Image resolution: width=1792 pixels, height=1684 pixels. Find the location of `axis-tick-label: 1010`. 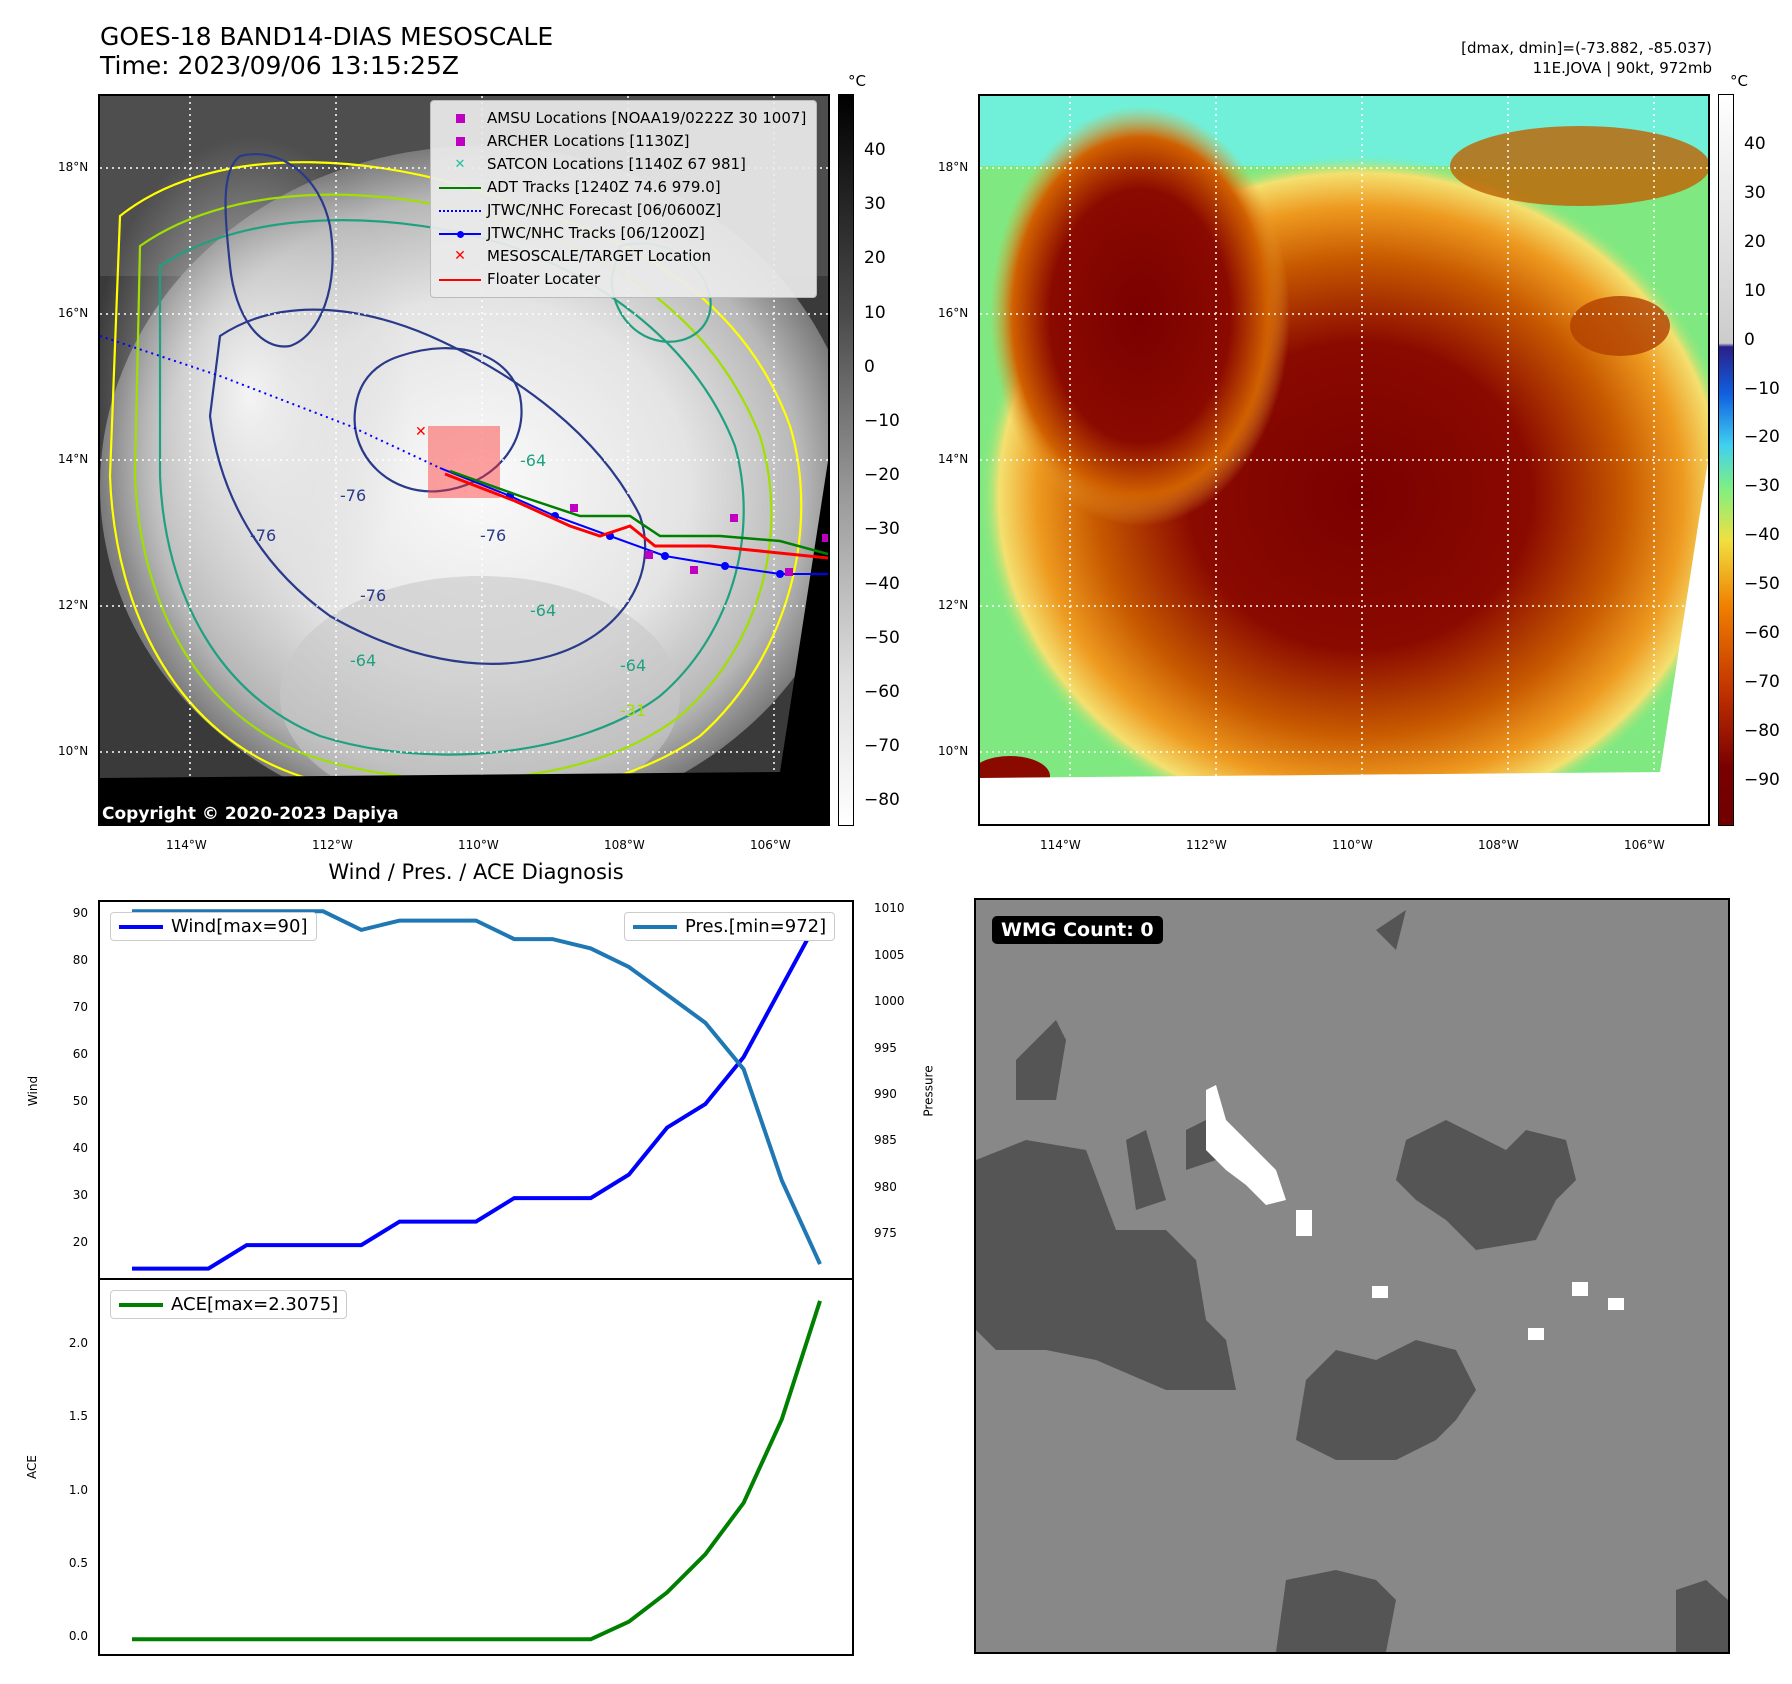

axis-tick-label: 1010 is located at coordinates (889, 908).